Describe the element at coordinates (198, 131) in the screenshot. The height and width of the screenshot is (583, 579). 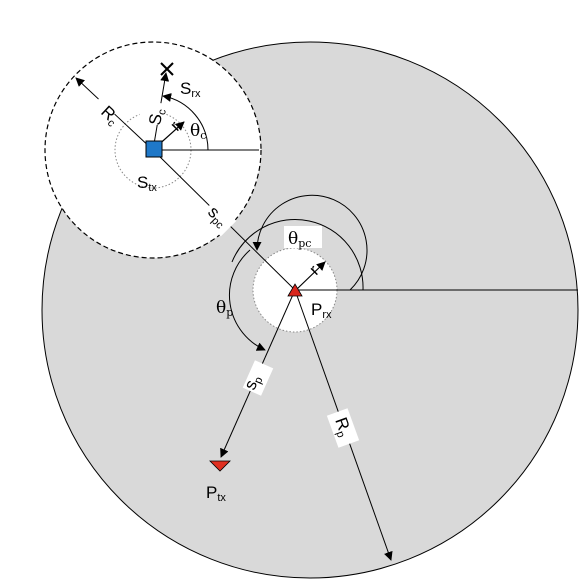
I see `label-theta-c: θc` at that location.